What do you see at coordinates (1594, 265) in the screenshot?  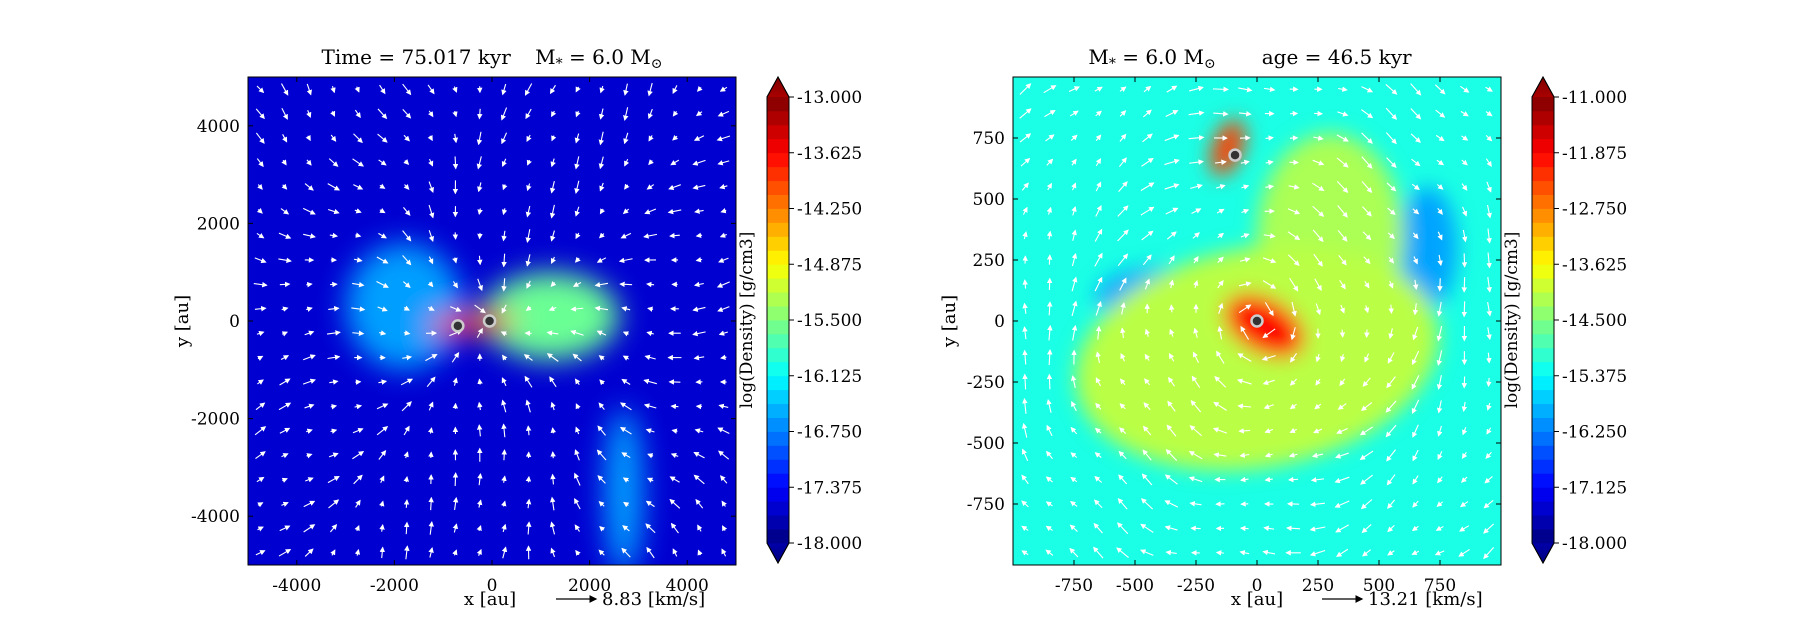 I see `colorbar-tick-label: -13.625` at bounding box center [1594, 265].